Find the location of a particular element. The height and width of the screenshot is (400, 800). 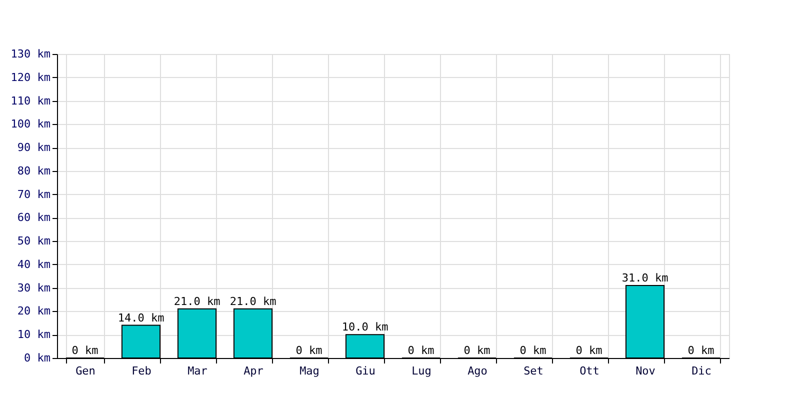

y-tick-label: 130 km is located at coordinates (30, 54).